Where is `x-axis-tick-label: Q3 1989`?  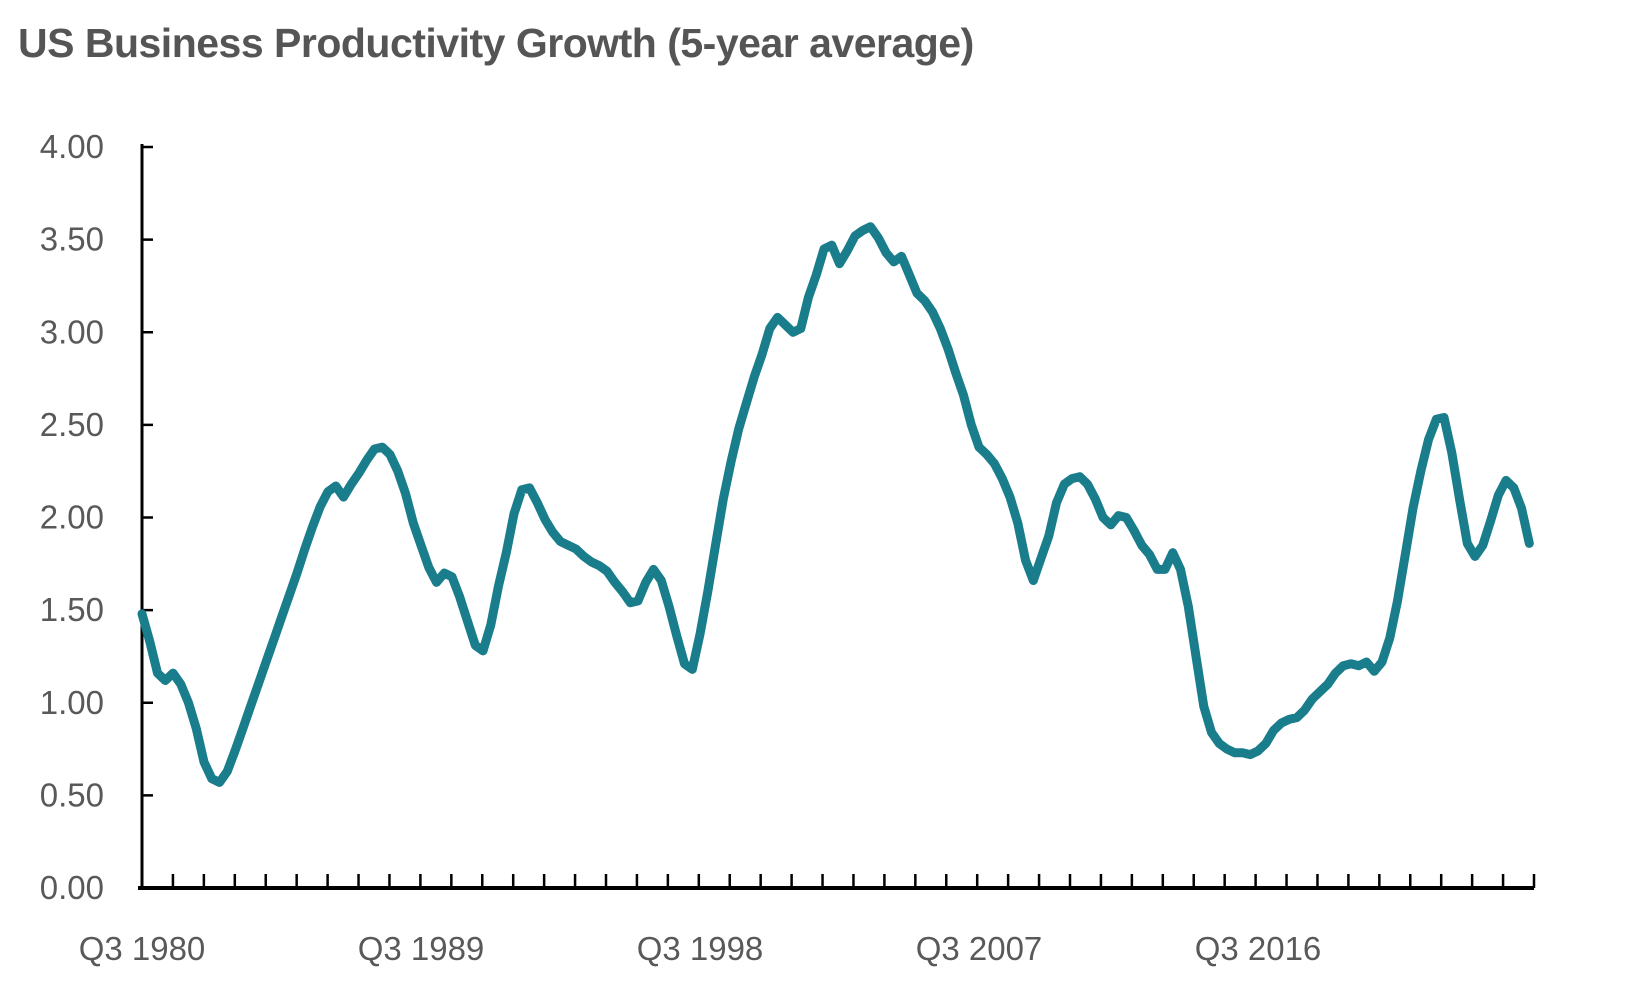 x-axis-tick-label: Q3 1989 is located at coordinates (421, 948).